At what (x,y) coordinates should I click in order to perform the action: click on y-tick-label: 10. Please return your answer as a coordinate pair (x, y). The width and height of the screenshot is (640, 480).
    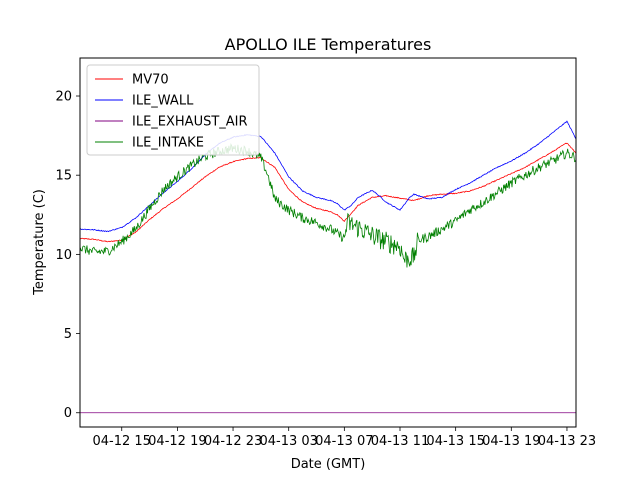
    Looking at the image, I should click on (63, 255).